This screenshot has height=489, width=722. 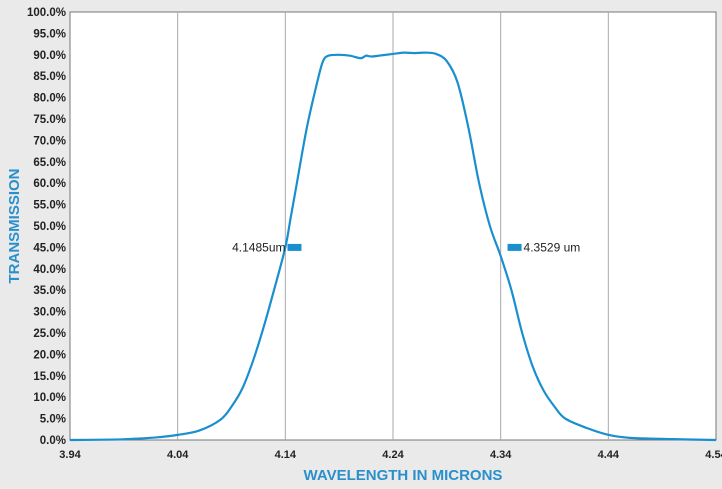 I want to click on y-tick-label: 15.0%, so click(x=49, y=377).